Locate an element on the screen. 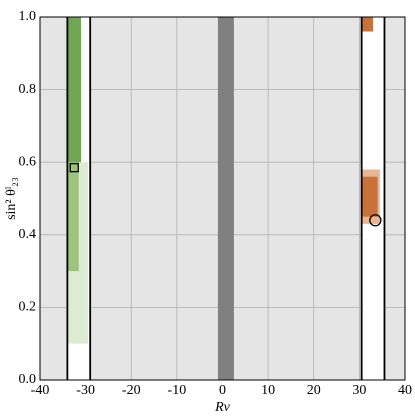 The height and width of the screenshot is (420, 415). y-tick-label: 0.0 is located at coordinates (28, 379).